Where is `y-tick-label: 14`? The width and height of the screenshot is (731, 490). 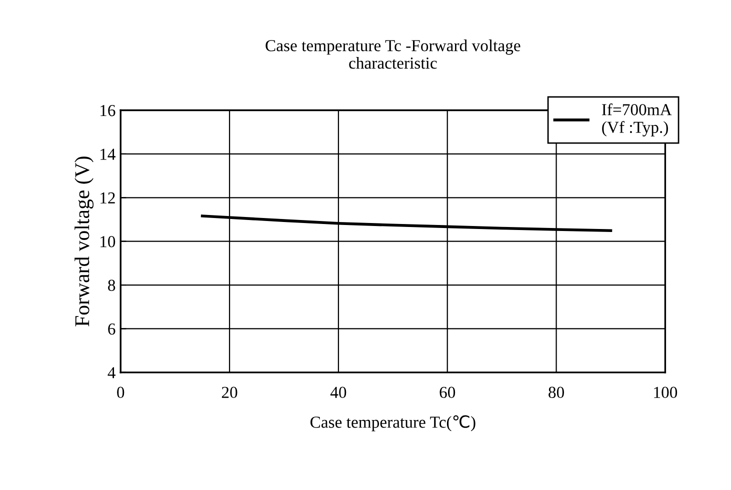 y-tick-label: 14 is located at coordinates (108, 154).